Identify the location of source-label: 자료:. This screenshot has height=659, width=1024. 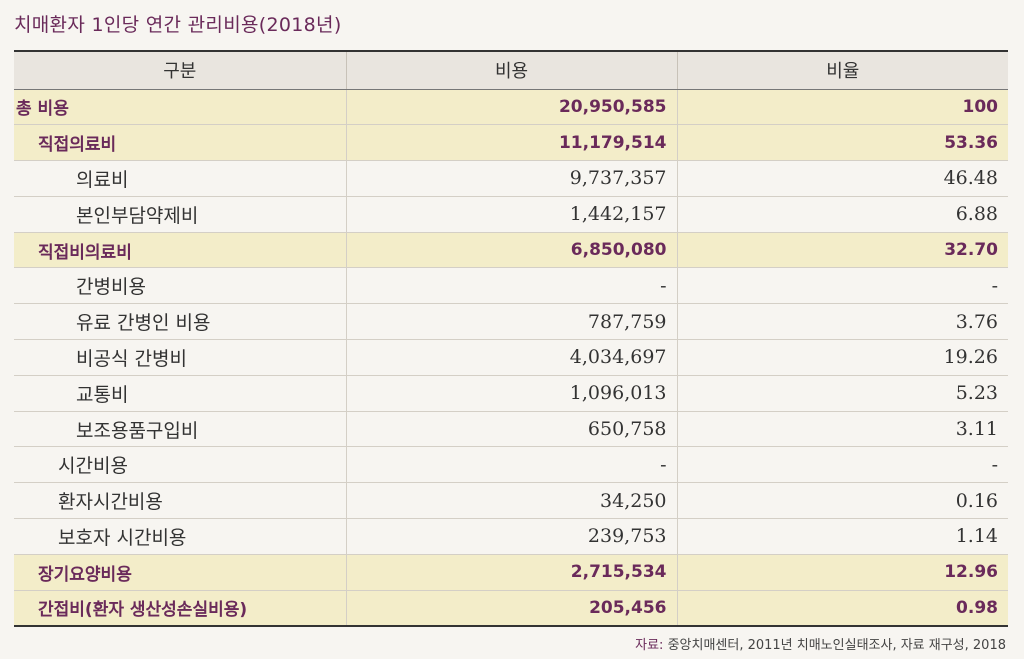
(649, 645).